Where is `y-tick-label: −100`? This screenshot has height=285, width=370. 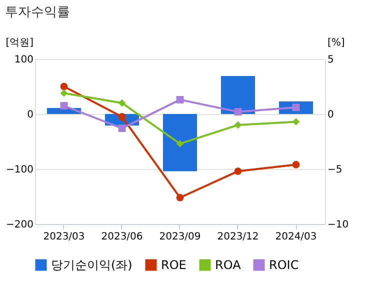
y-tick-label: −100 is located at coordinates (20, 170).